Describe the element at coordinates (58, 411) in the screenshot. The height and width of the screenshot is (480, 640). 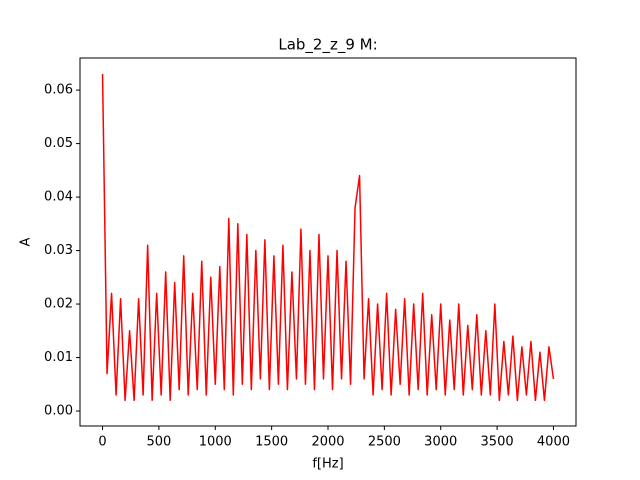
I see `y-tick-label: 0.00` at that location.